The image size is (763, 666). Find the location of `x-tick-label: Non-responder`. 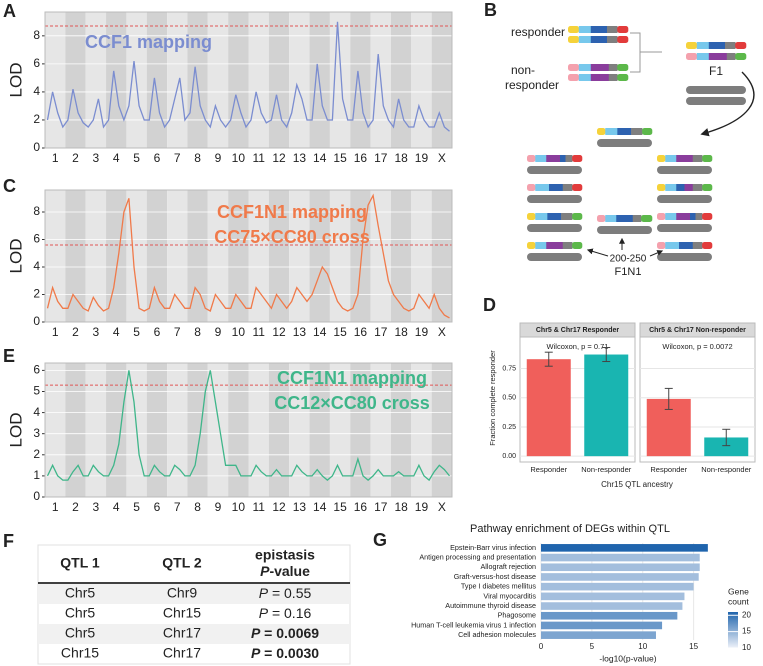

x-tick-label: Non-responder is located at coordinates (606, 469).